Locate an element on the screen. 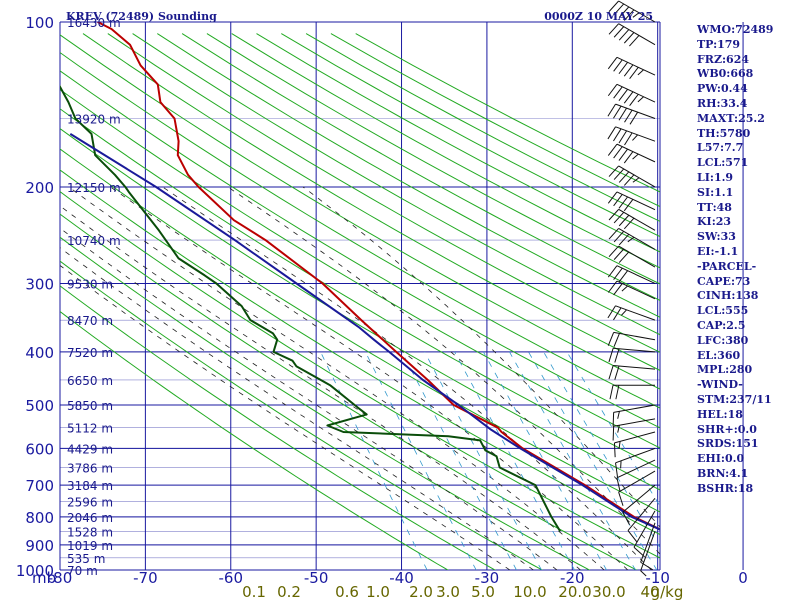  sounding-index-item: -WIND- is located at coordinates (720, 385).